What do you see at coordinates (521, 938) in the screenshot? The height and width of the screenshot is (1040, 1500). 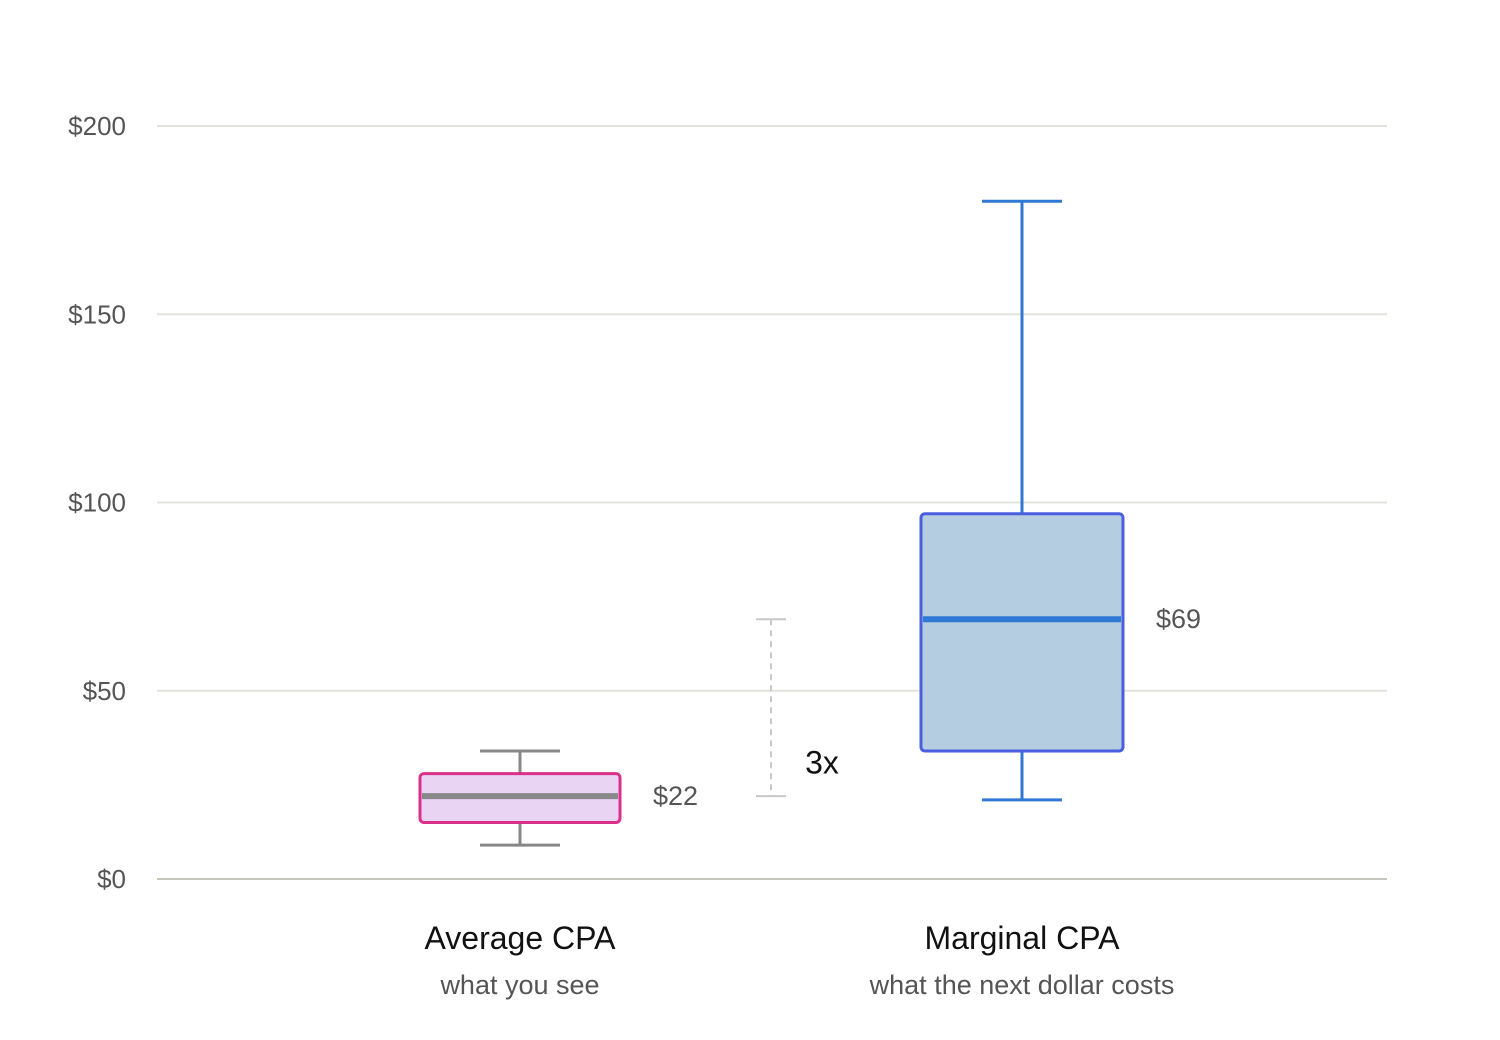 I see `category-label: Average CPA` at bounding box center [521, 938].